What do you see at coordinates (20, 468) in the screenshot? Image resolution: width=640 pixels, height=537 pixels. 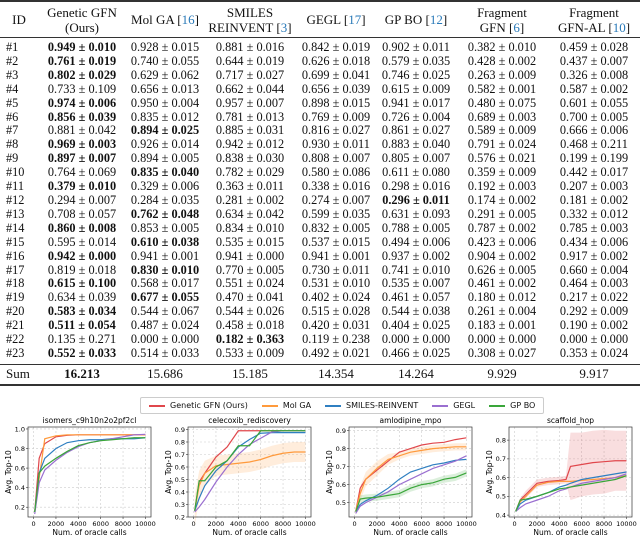 I see `y-tick-label: 0.6` at bounding box center [20, 468].